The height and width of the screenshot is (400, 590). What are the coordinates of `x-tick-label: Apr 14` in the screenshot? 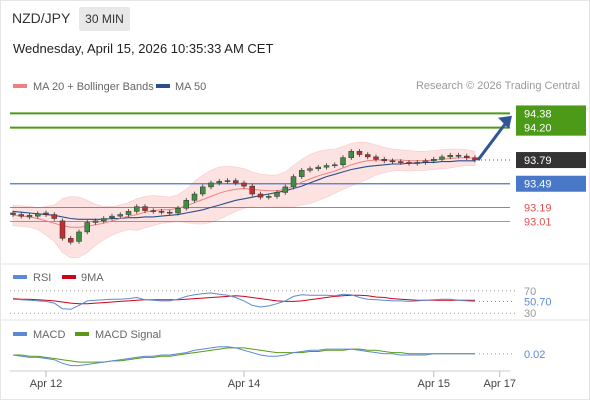 It's located at (244, 384).